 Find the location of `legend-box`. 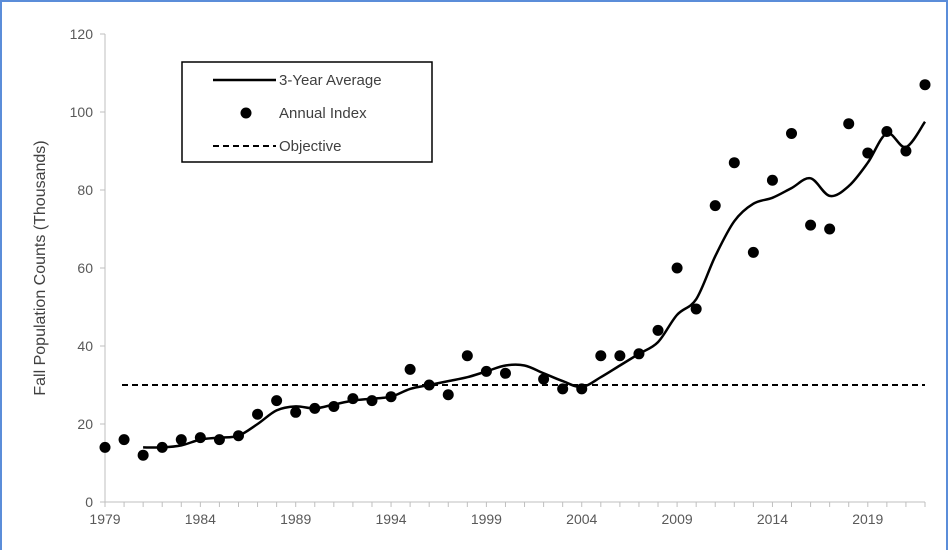

legend-box is located at coordinates (307, 112).